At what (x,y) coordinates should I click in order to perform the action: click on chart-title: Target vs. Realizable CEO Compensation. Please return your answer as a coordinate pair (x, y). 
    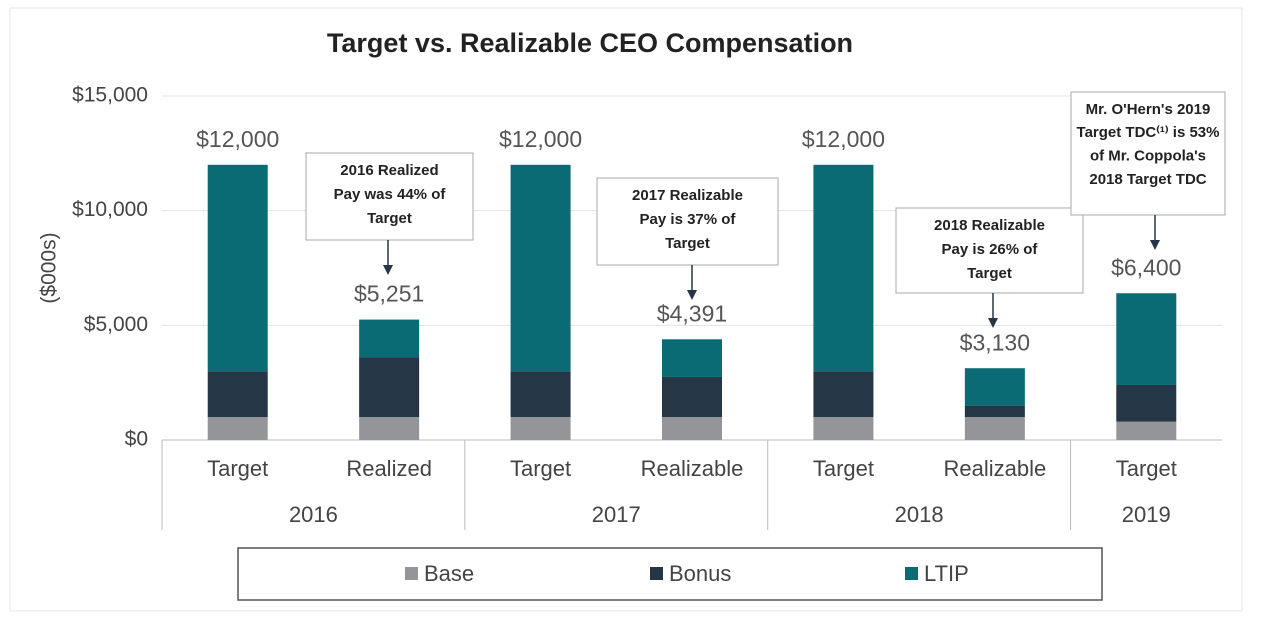
    Looking at the image, I should click on (590, 43).